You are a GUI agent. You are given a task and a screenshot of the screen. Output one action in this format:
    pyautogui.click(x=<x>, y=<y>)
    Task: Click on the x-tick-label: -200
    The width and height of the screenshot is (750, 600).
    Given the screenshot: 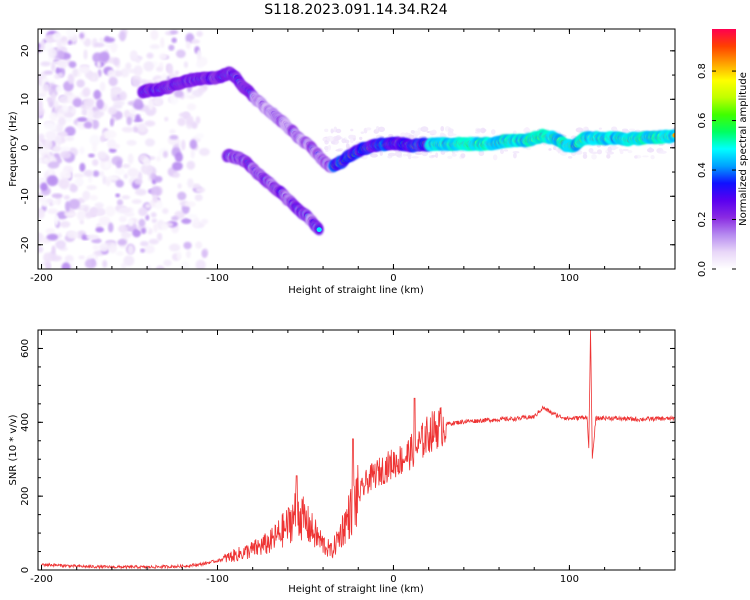 What is the action you would take?
    pyautogui.click(x=41, y=278)
    